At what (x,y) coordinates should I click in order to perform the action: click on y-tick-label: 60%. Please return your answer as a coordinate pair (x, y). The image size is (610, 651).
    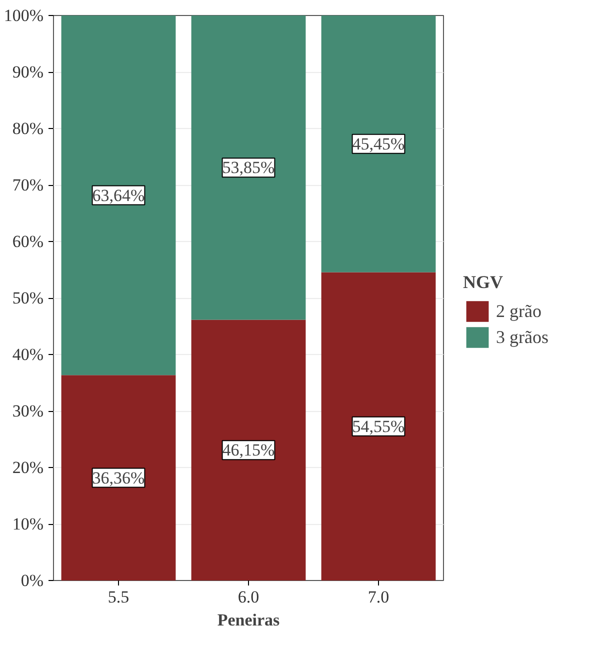
    Looking at the image, I should click on (28, 241).